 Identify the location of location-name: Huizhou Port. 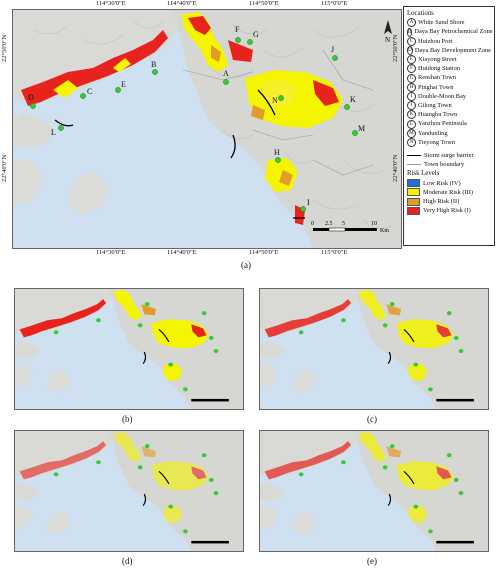
(435, 41).